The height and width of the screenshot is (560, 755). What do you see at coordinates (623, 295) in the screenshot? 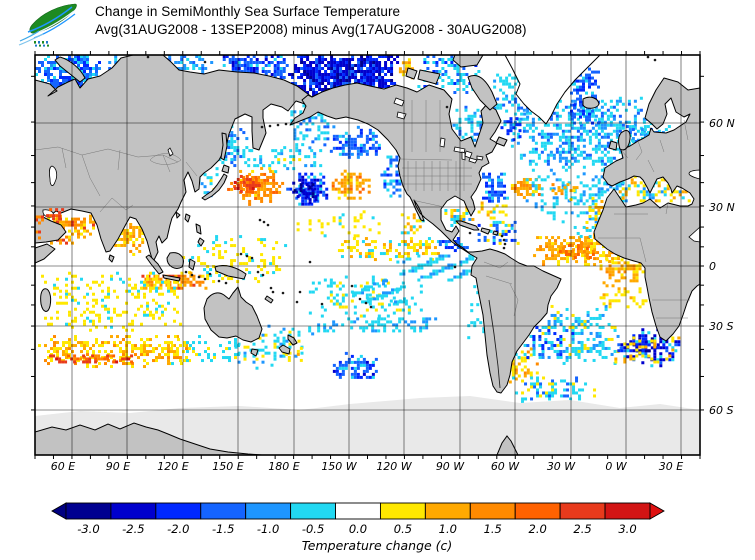
I see `anomaly-region-benguela-warm` at bounding box center [623, 295].